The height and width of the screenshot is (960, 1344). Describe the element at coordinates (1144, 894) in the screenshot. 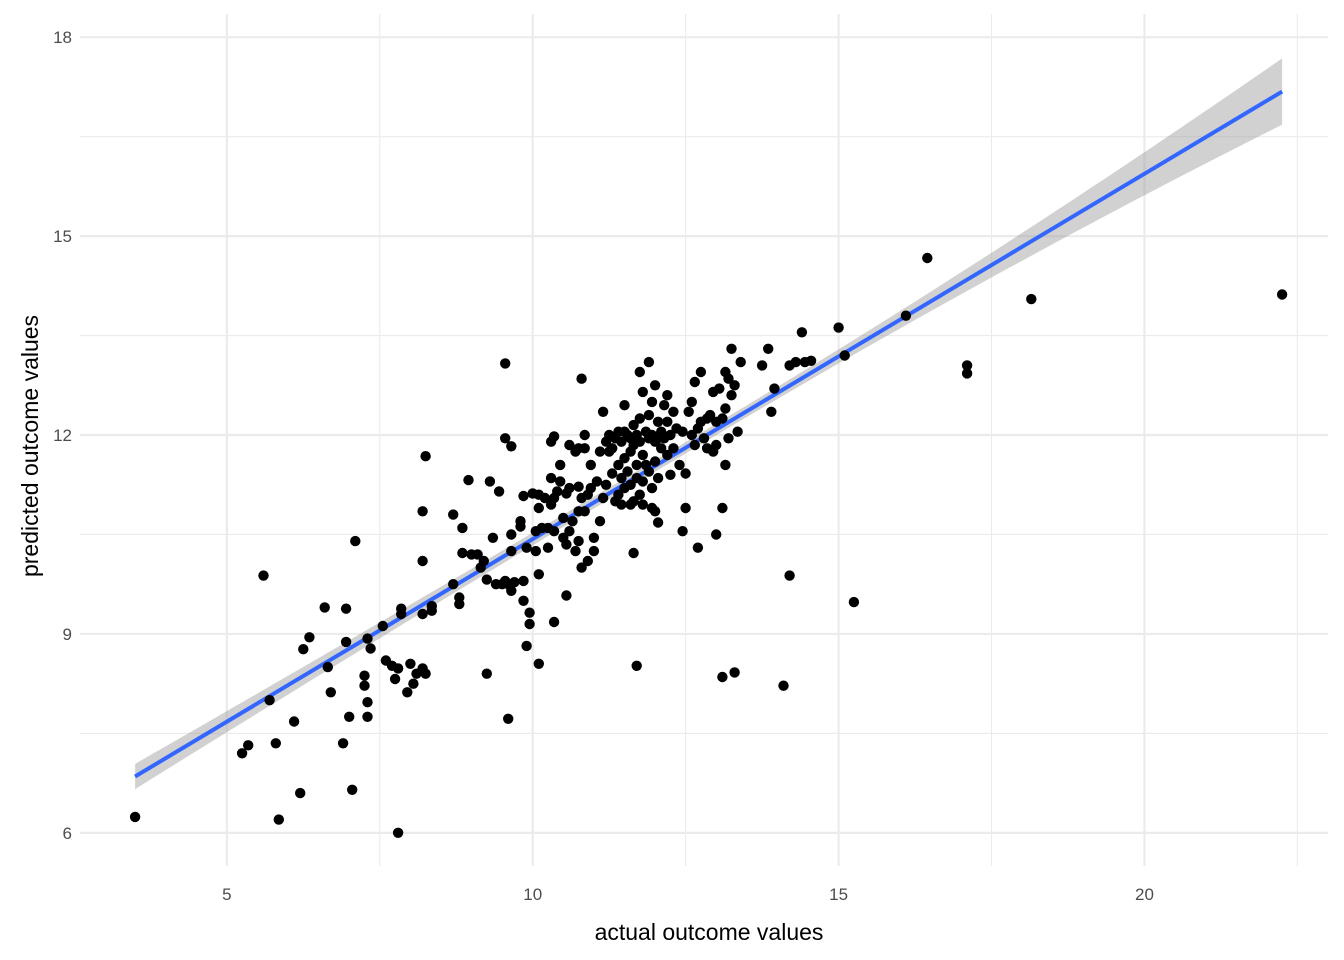

I see `x-tick-label: 20` at that location.